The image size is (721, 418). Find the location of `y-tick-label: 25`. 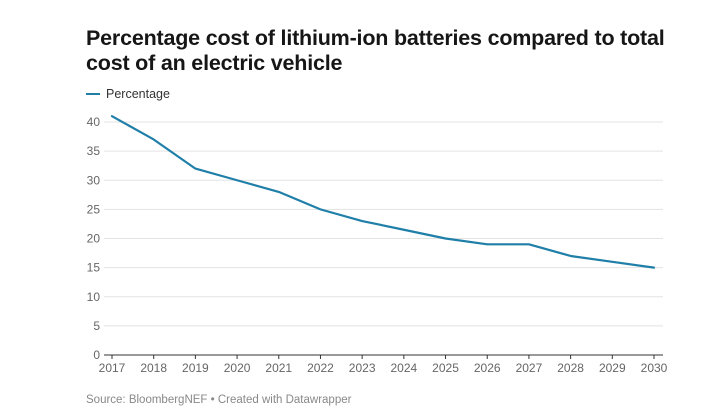

y-tick-label: 25 is located at coordinates (94, 209).